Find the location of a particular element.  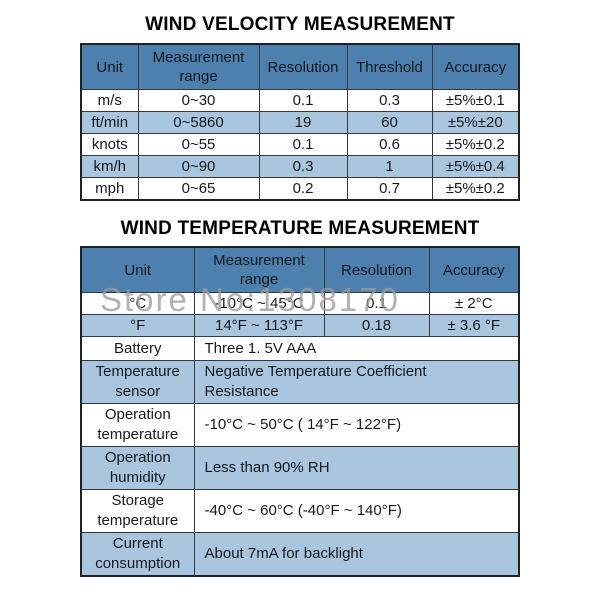

table-row: Operation humidity Less than 90% RH is located at coordinates (300, 468).